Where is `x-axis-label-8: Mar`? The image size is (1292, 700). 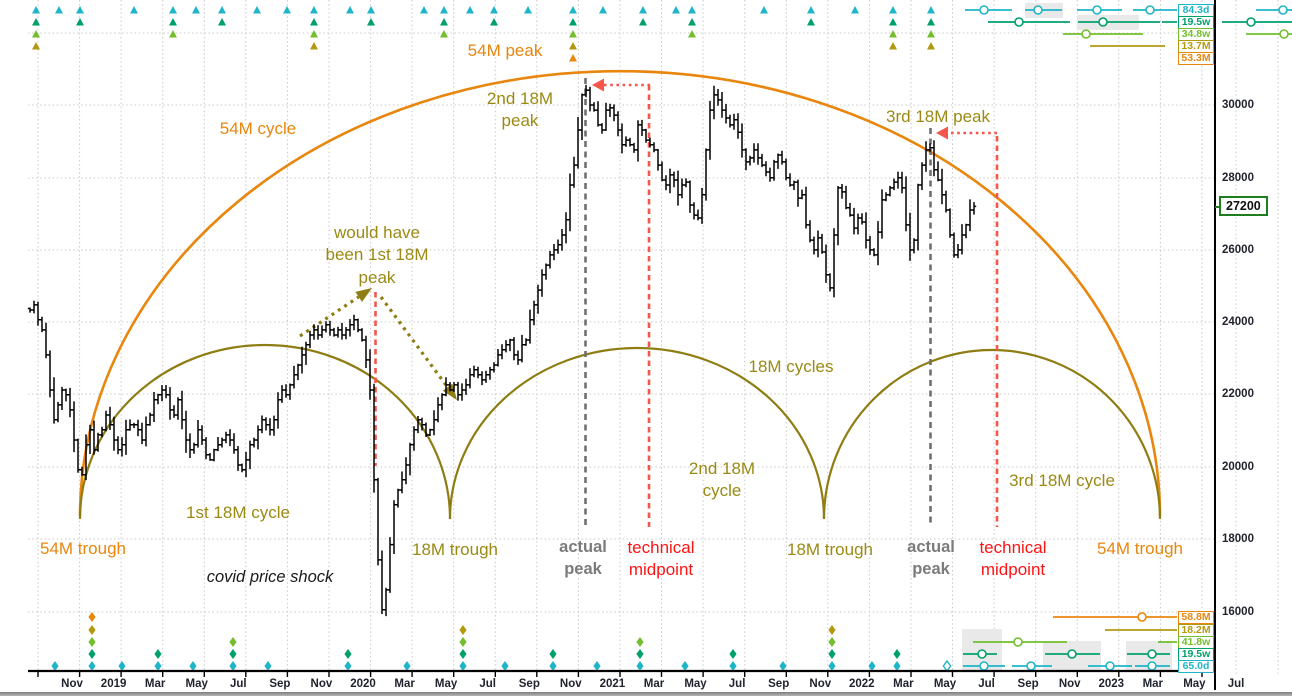
x-axis-label-8: Mar is located at coordinates (404, 684).